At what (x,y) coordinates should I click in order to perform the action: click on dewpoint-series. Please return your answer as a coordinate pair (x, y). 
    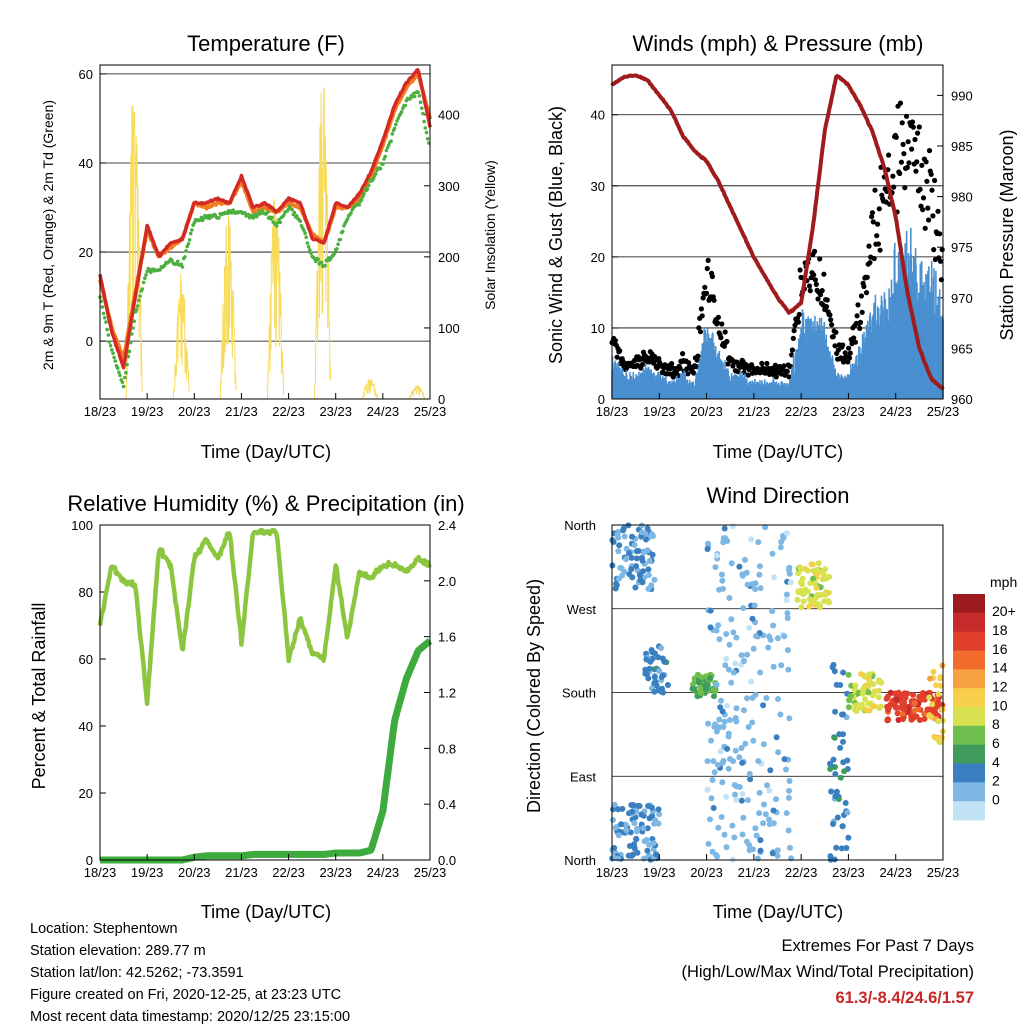
    Looking at the image, I should click on (264, 239).